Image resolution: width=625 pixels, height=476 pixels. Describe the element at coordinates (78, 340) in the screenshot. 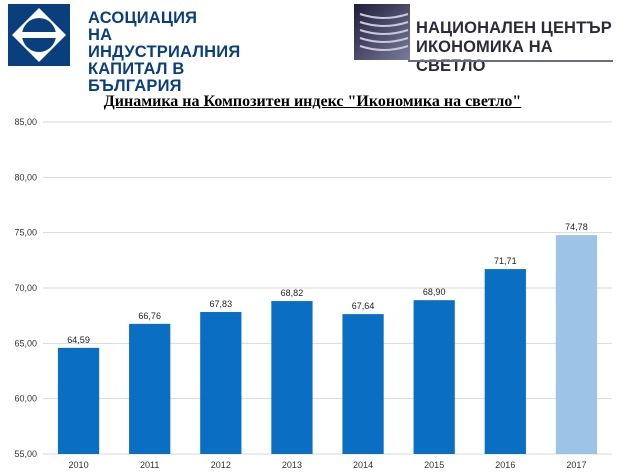

I see `data-label-2010: 64,59` at that location.